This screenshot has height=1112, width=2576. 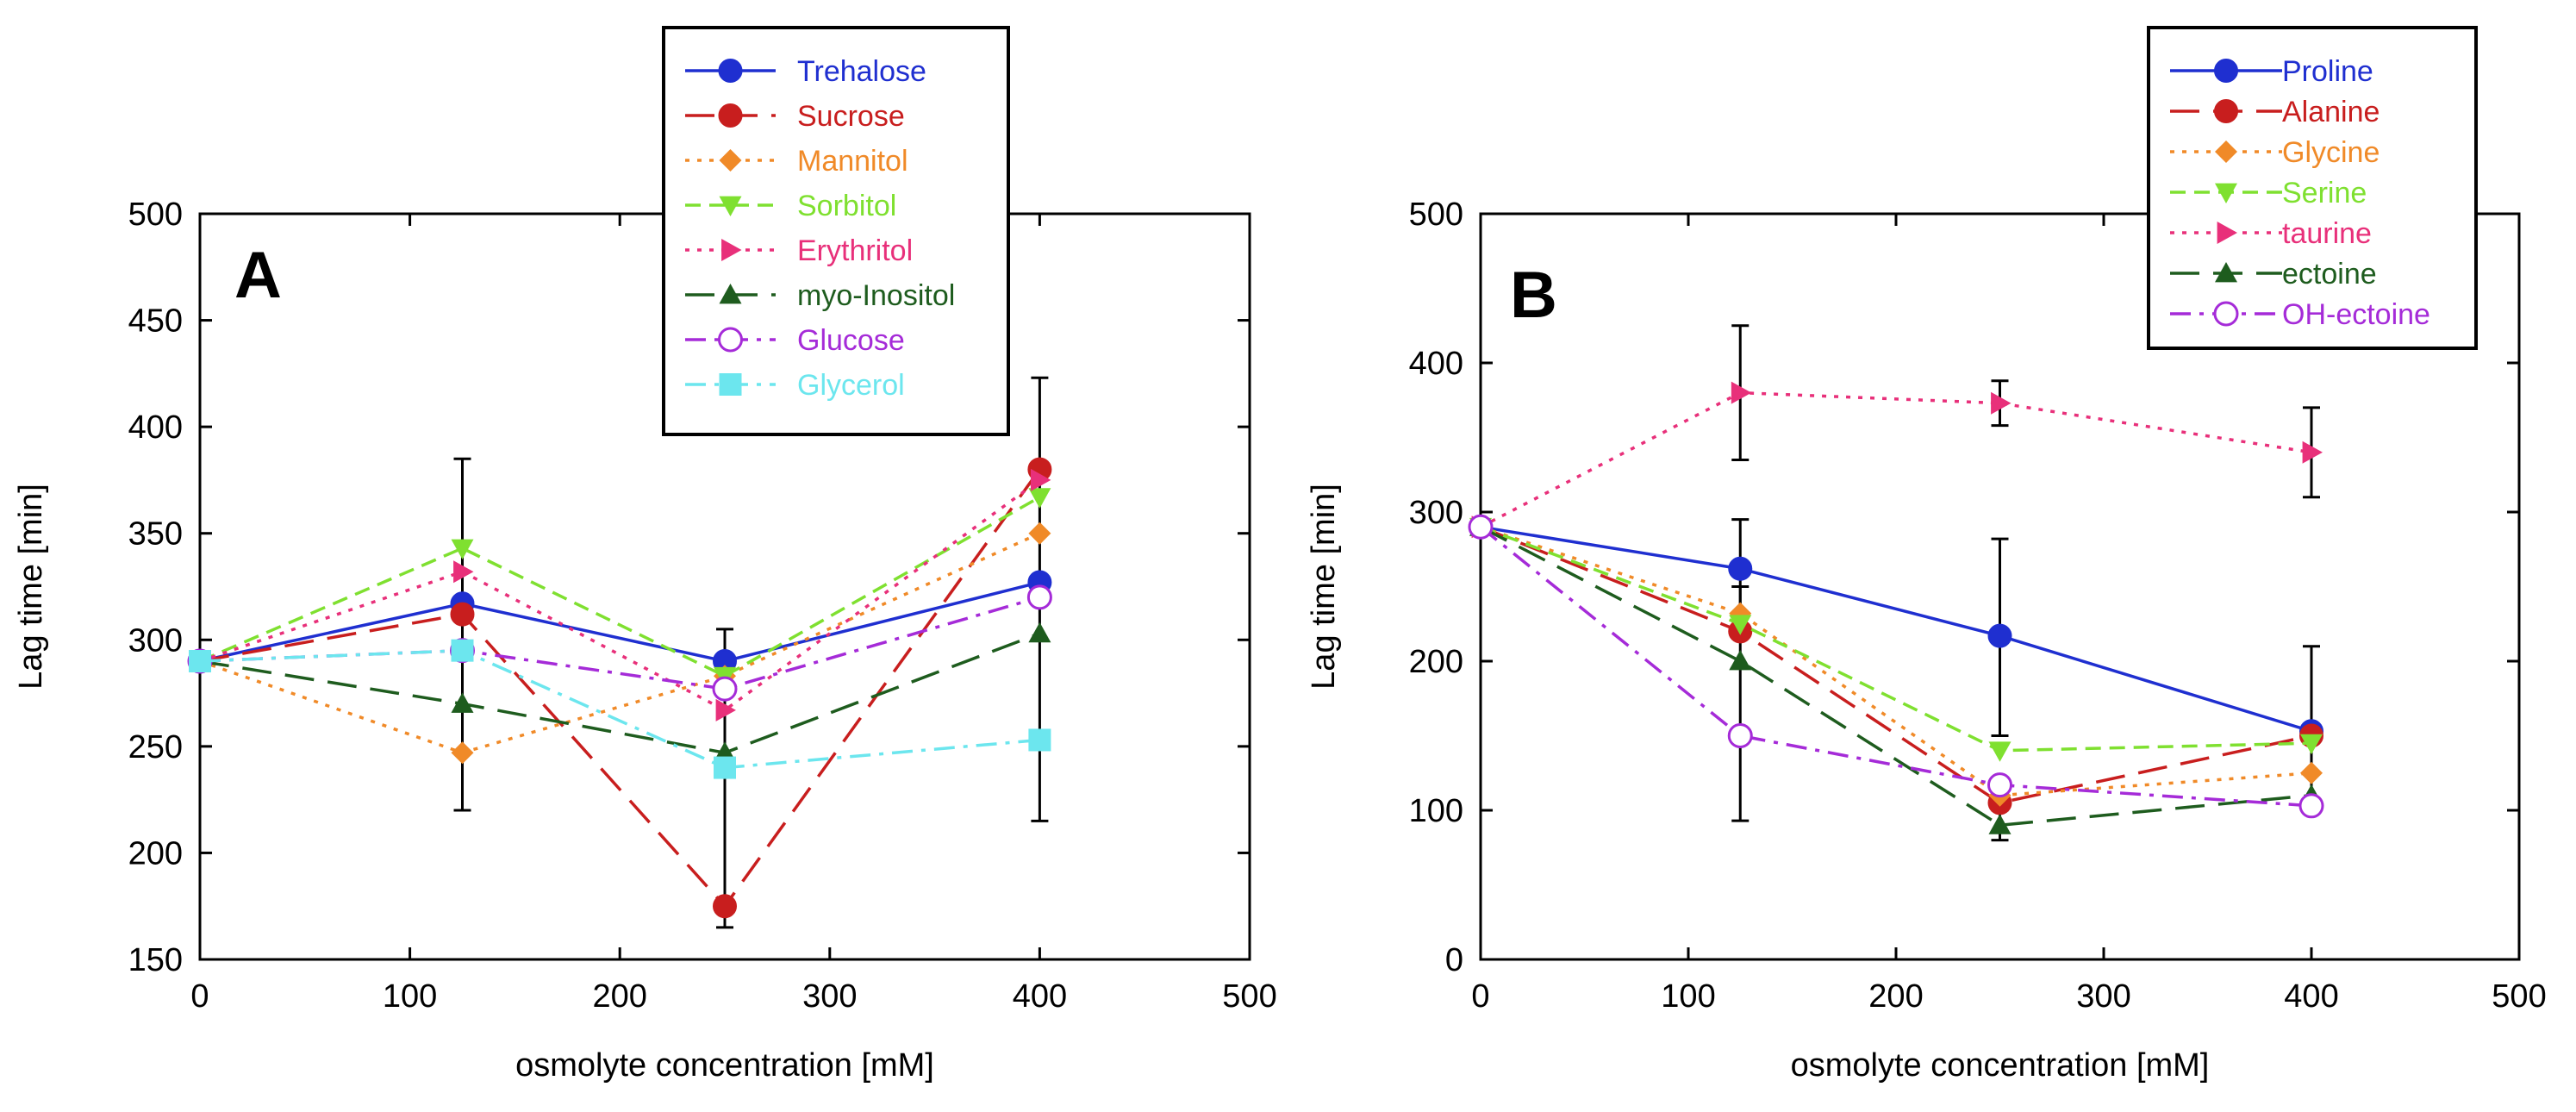 What do you see at coordinates (829, 996) in the screenshot?
I see `panel-a-x-tick-label: 300` at bounding box center [829, 996].